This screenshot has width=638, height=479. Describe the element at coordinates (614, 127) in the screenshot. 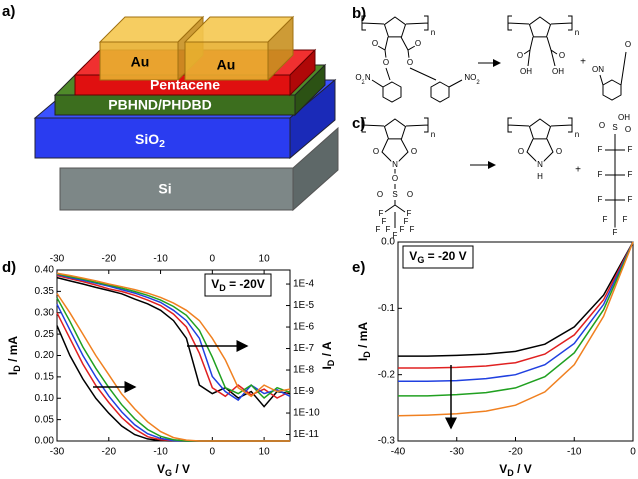

I see `atom-label: S` at that location.